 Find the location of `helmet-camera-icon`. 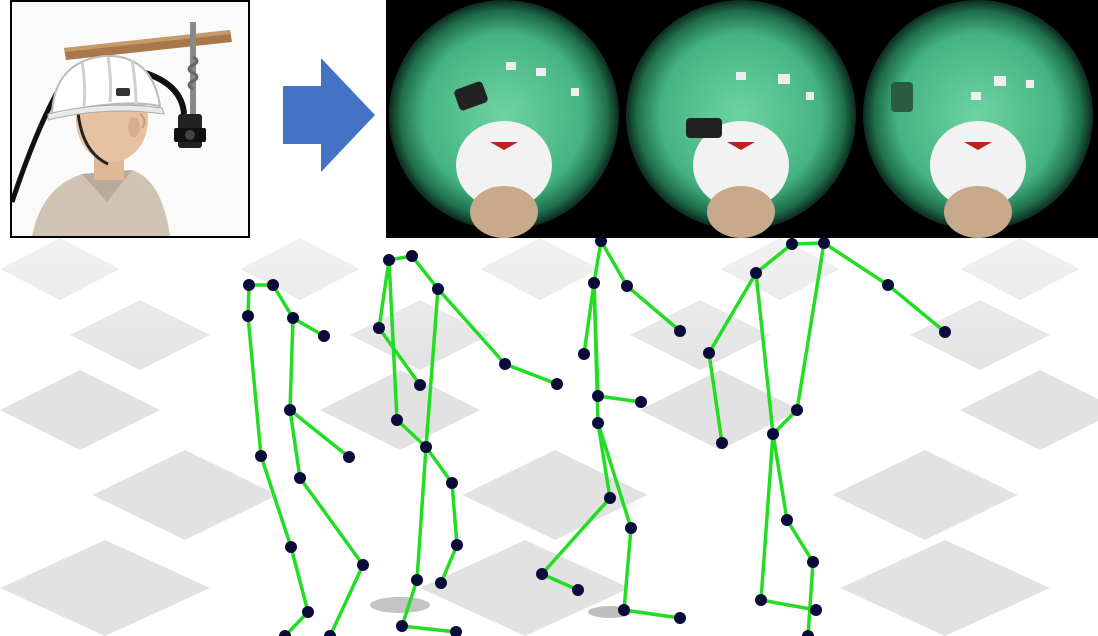

helmet-camera-icon is located at coordinates (130, 119).